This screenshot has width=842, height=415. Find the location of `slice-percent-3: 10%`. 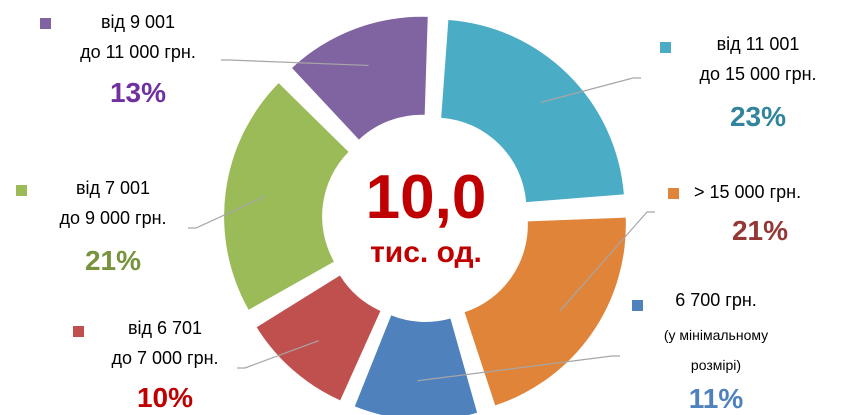

slice-percent-3: 10% is located at coordinates (165, 397).